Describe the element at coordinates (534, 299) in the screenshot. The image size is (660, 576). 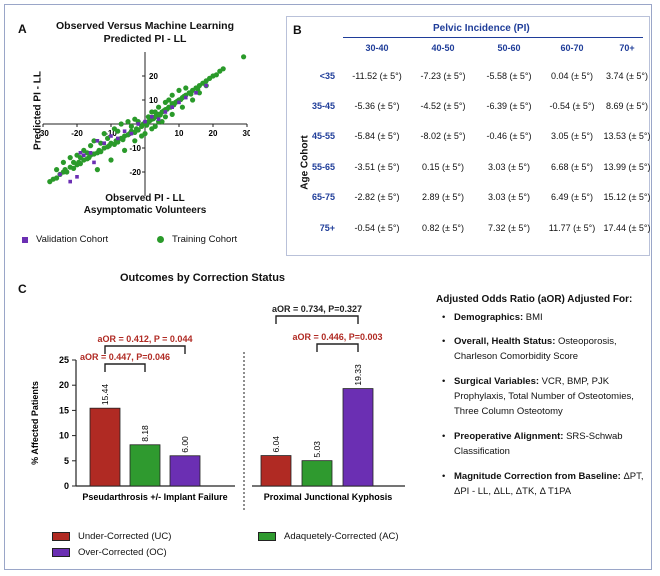
I see `adjusted-heading: Adjusted Odds Ratio (aOR) Adjusted For:` at that location.